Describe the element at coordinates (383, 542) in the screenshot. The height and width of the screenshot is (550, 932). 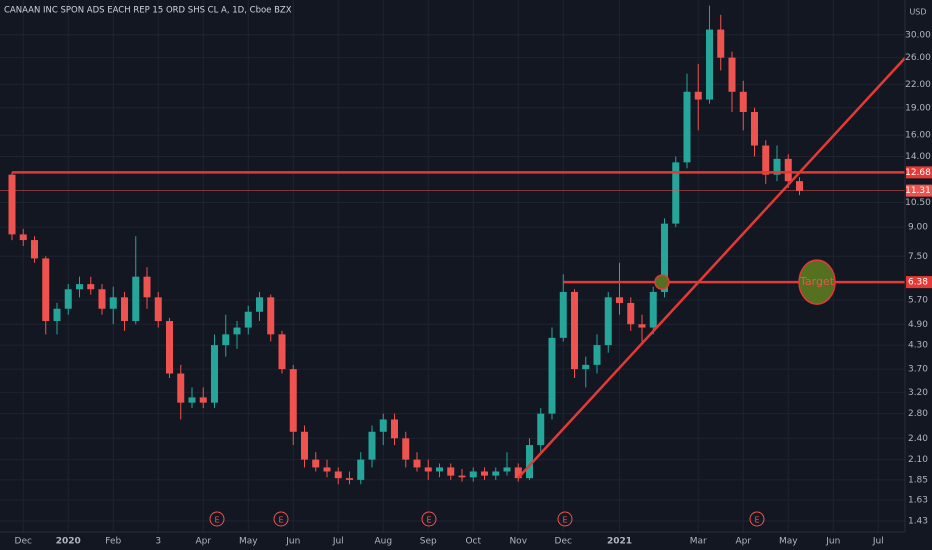
I see `x-tick-label: Aug` at that location.